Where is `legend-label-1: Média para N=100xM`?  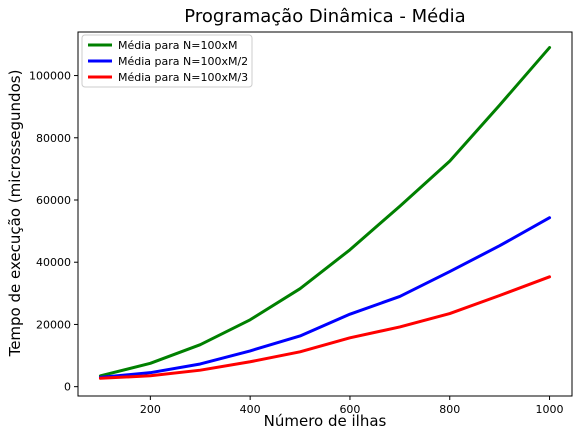
legend-label-1: Média para N=100xM is located at coordinates (177, 45).